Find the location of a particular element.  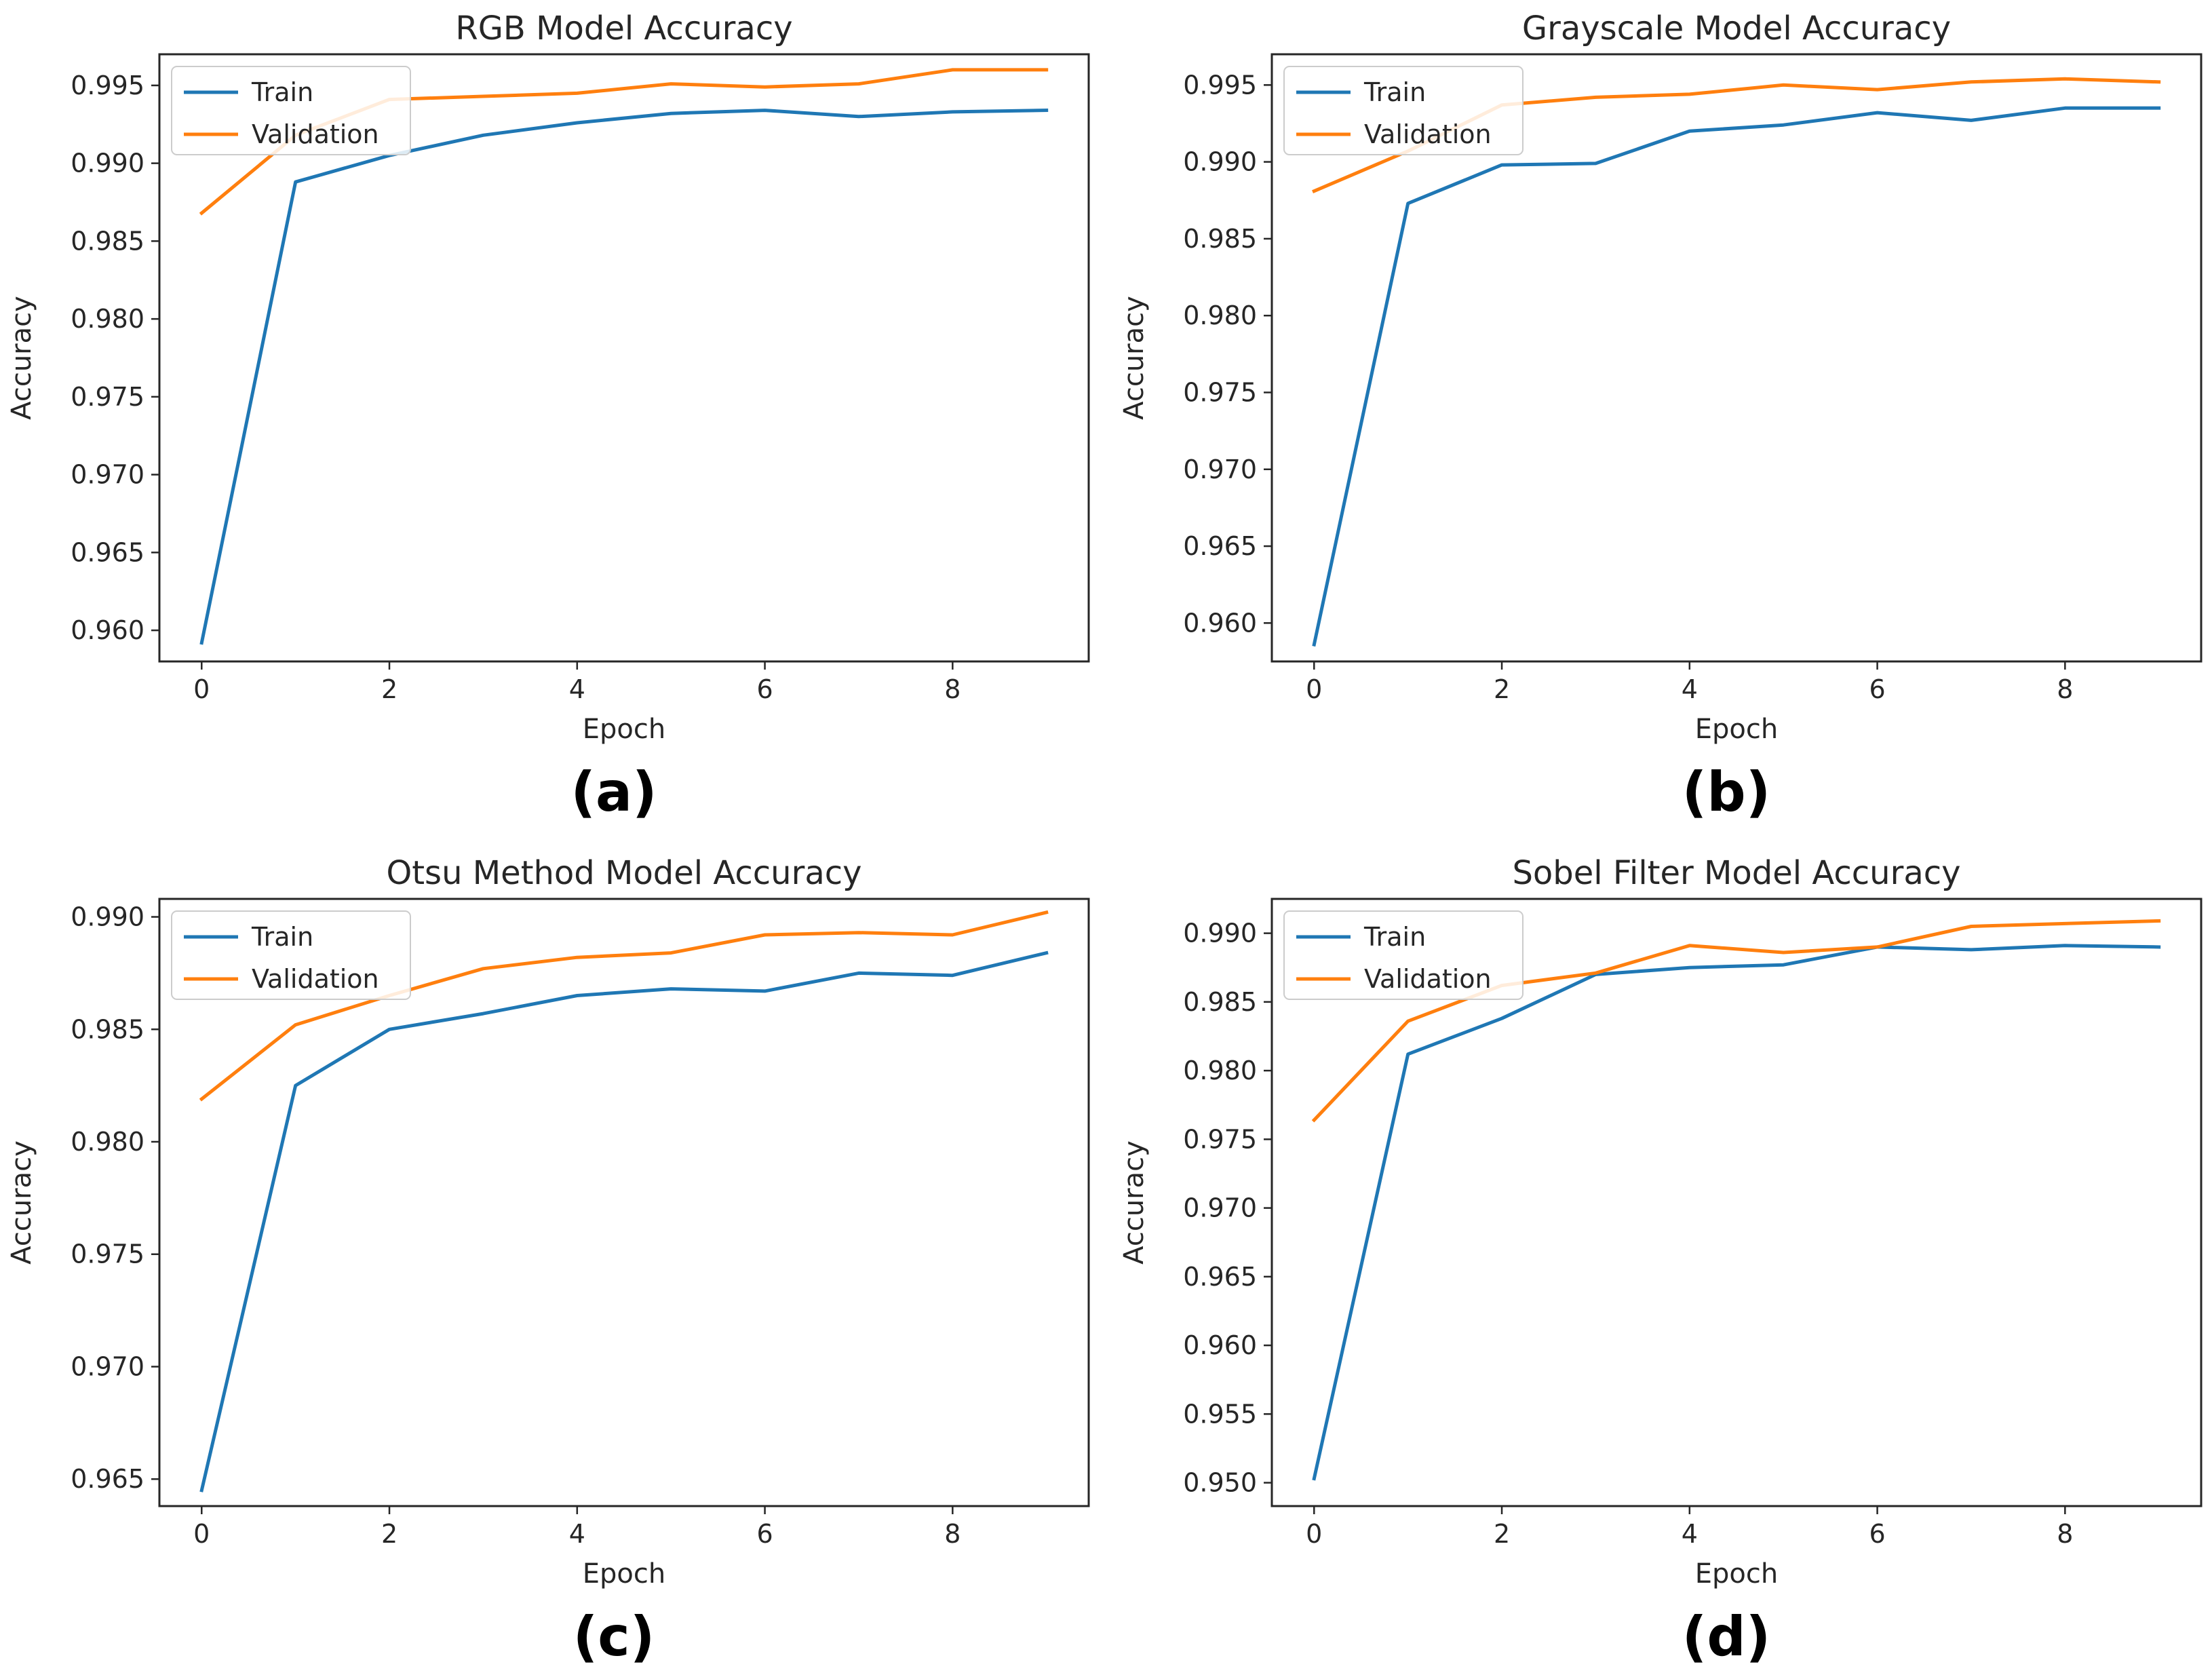

y-tick-label: 0.950 is located at coordinates (1220, 1483).